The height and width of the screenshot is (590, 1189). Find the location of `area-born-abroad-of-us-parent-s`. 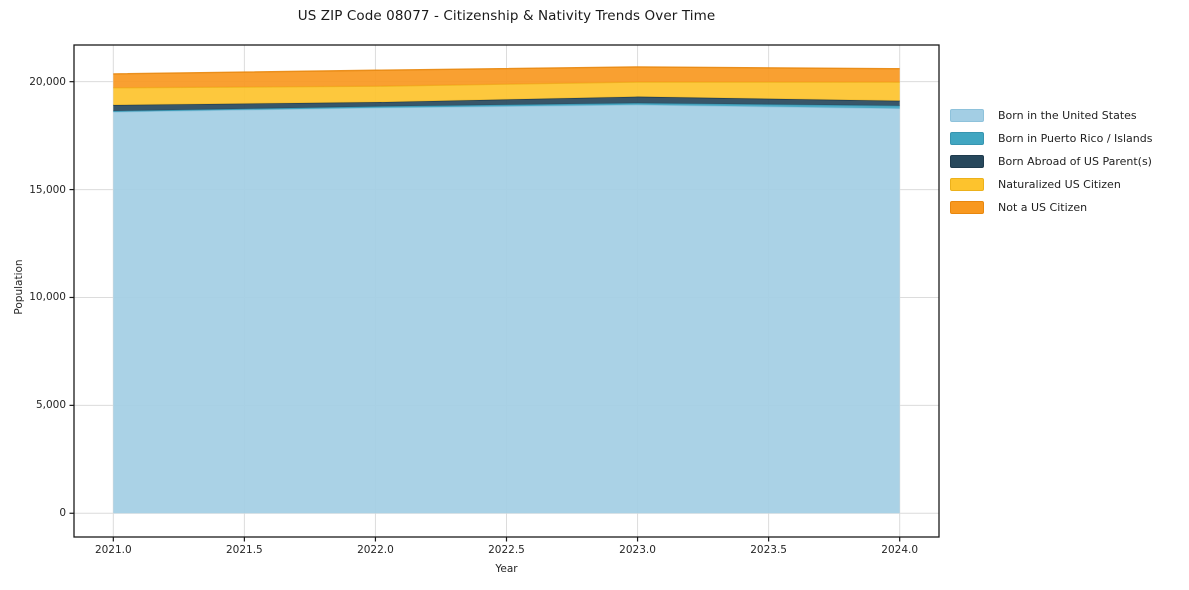

area-born-abroad-of-us-parent-s is located at coordinates (506, 104).